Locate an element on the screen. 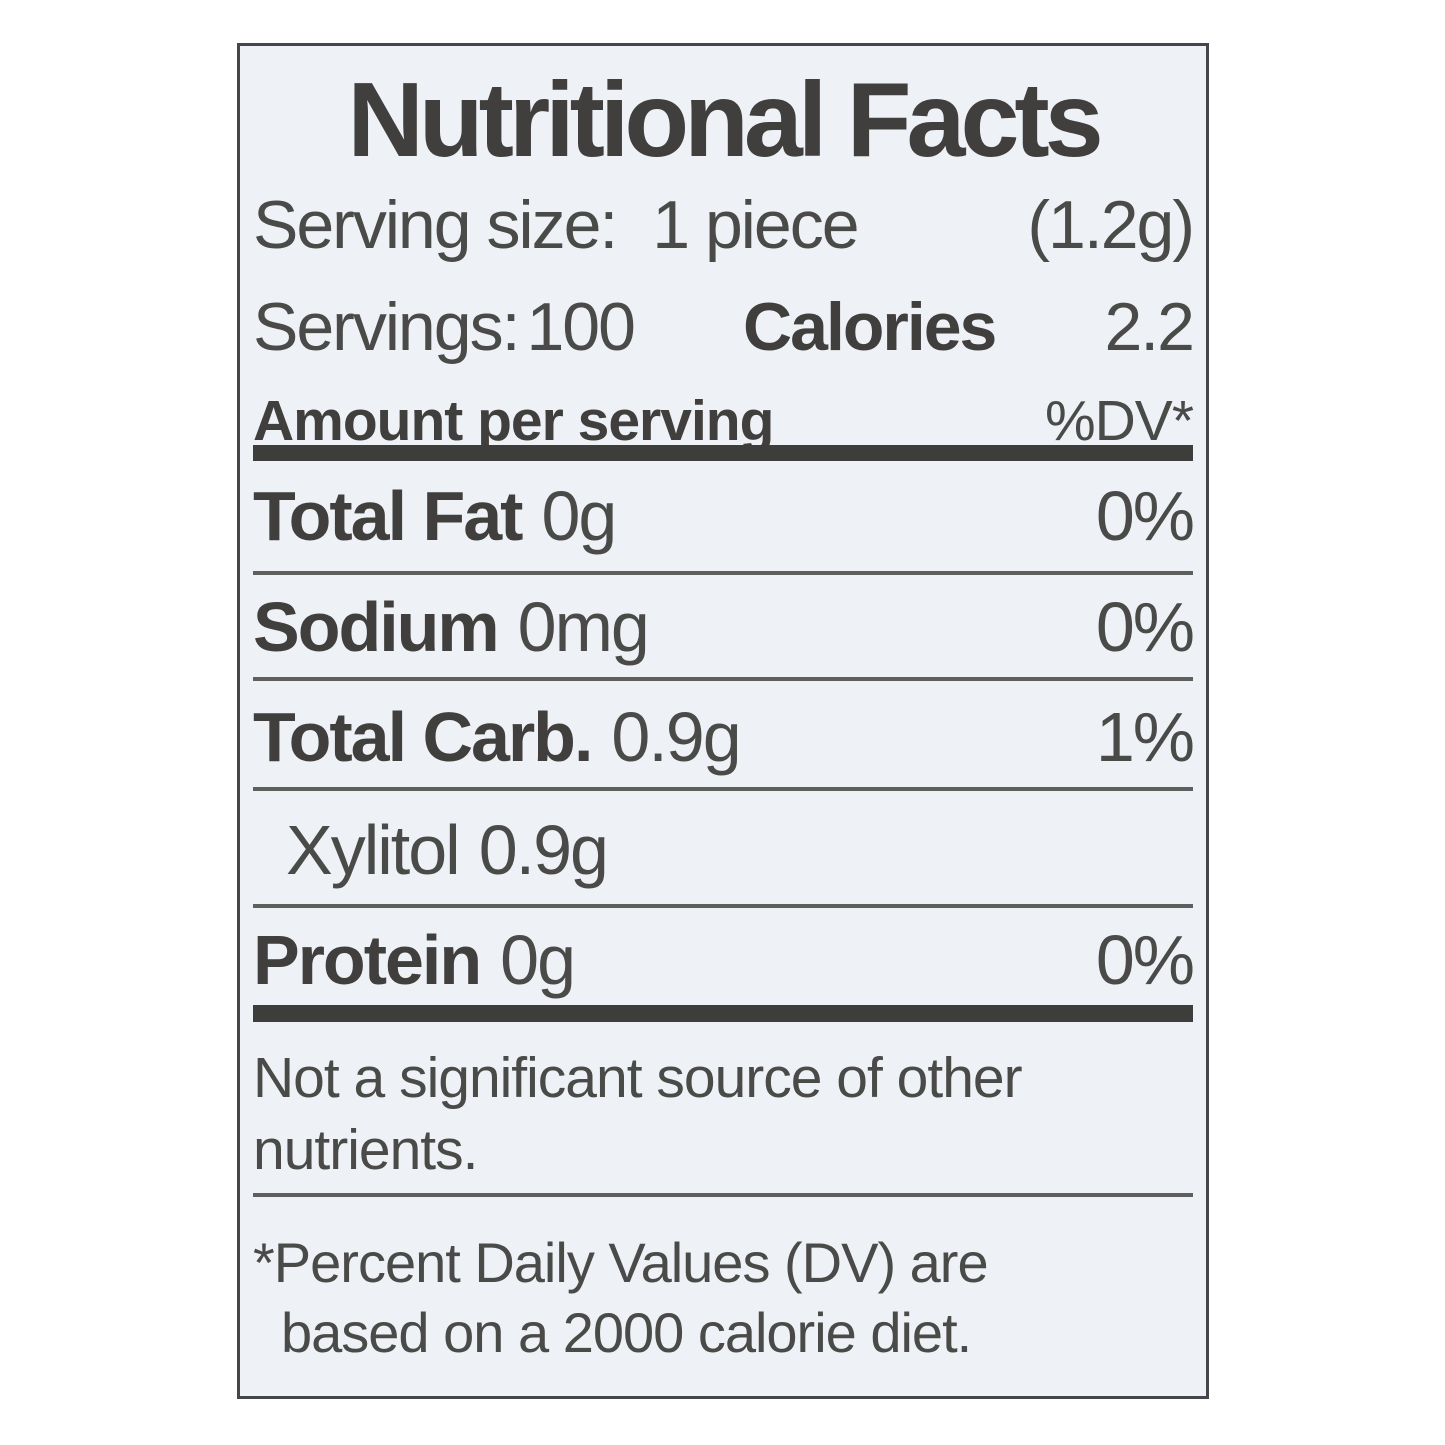  footnote-divider is located at coordinates (723, 1195).